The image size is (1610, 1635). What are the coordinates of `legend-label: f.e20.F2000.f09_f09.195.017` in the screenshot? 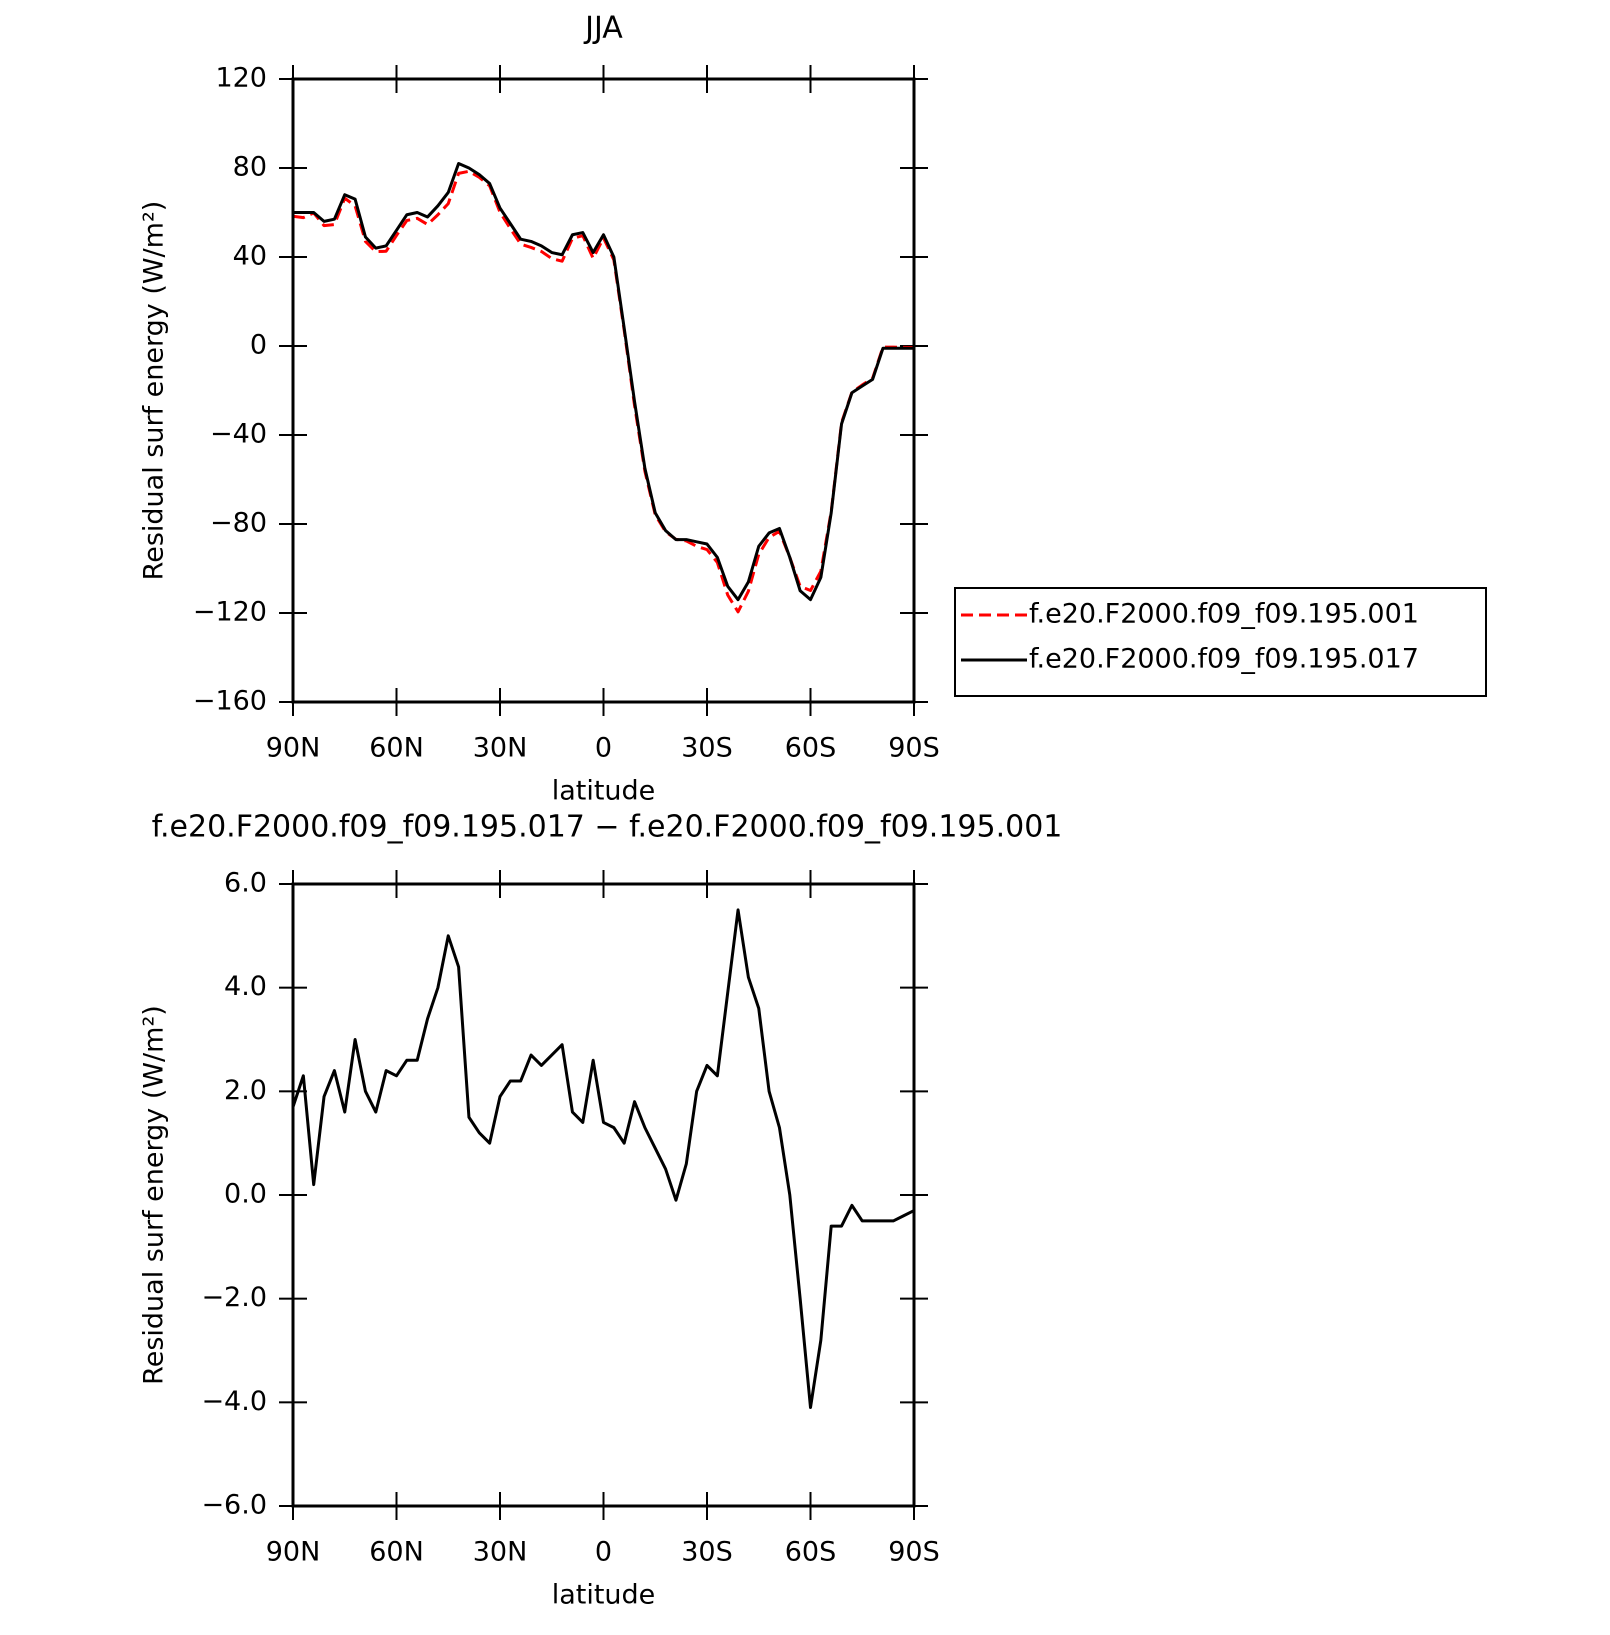 It's located at (1224, 659).